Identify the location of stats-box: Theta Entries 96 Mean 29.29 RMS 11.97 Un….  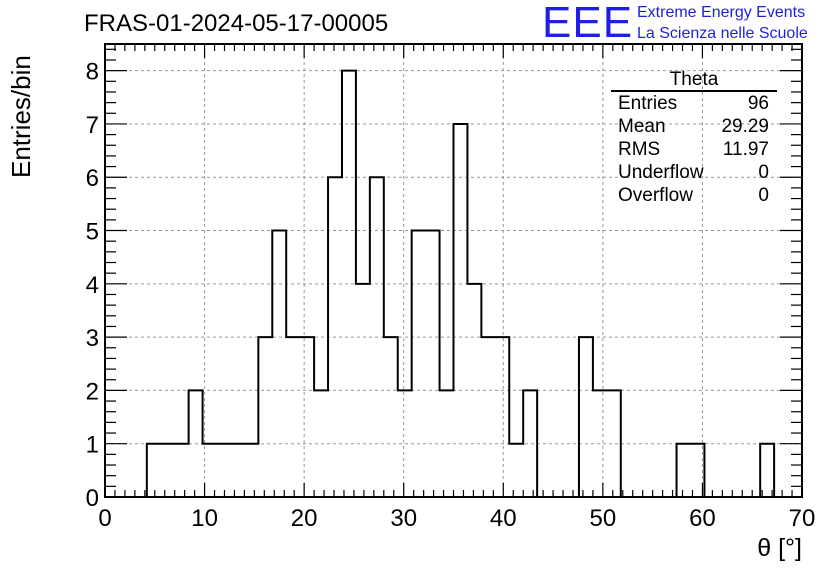
(694, 138).